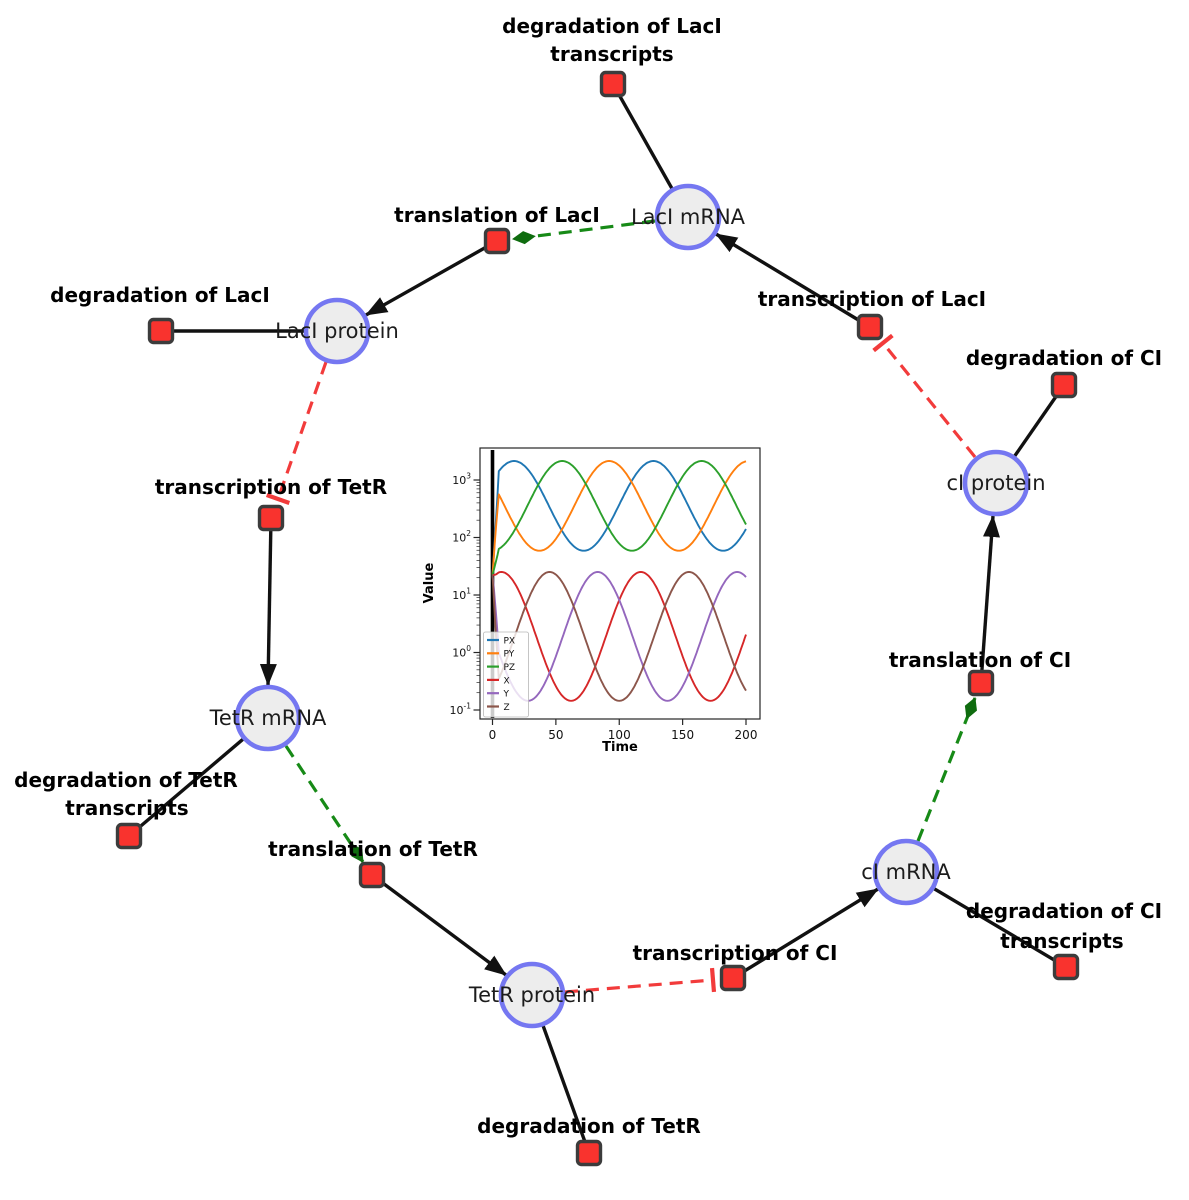 The image size is (1189, 1200). What do you see at coordinates (805, 933) in the screenshot?
I see `edge-transcription-ci-to-ci-mrna` at bounding box center [805, 933].